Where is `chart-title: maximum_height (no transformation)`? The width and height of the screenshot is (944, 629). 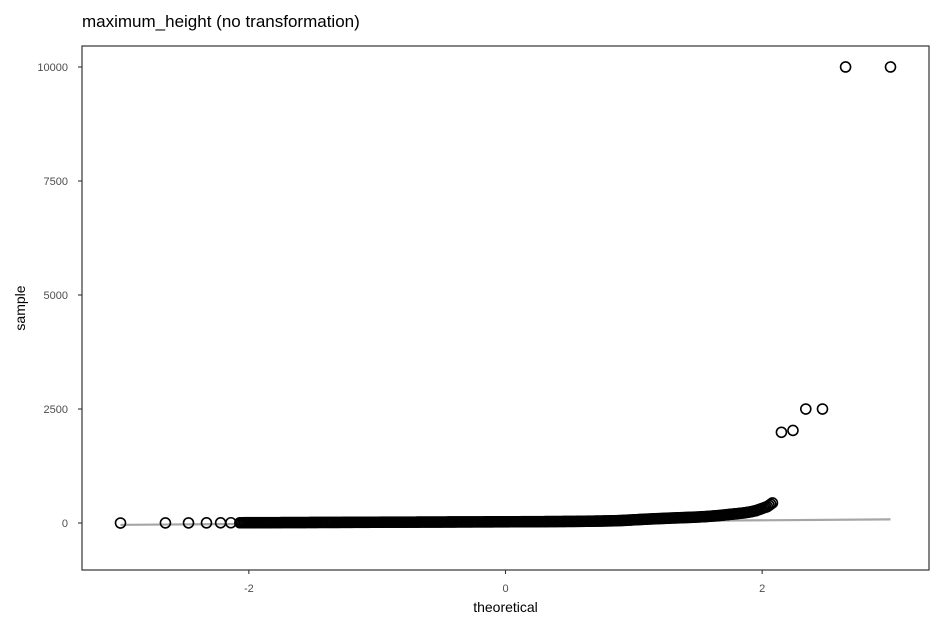
chart-title: maximum_height (no transformation) is located at coordinates (221, 21).